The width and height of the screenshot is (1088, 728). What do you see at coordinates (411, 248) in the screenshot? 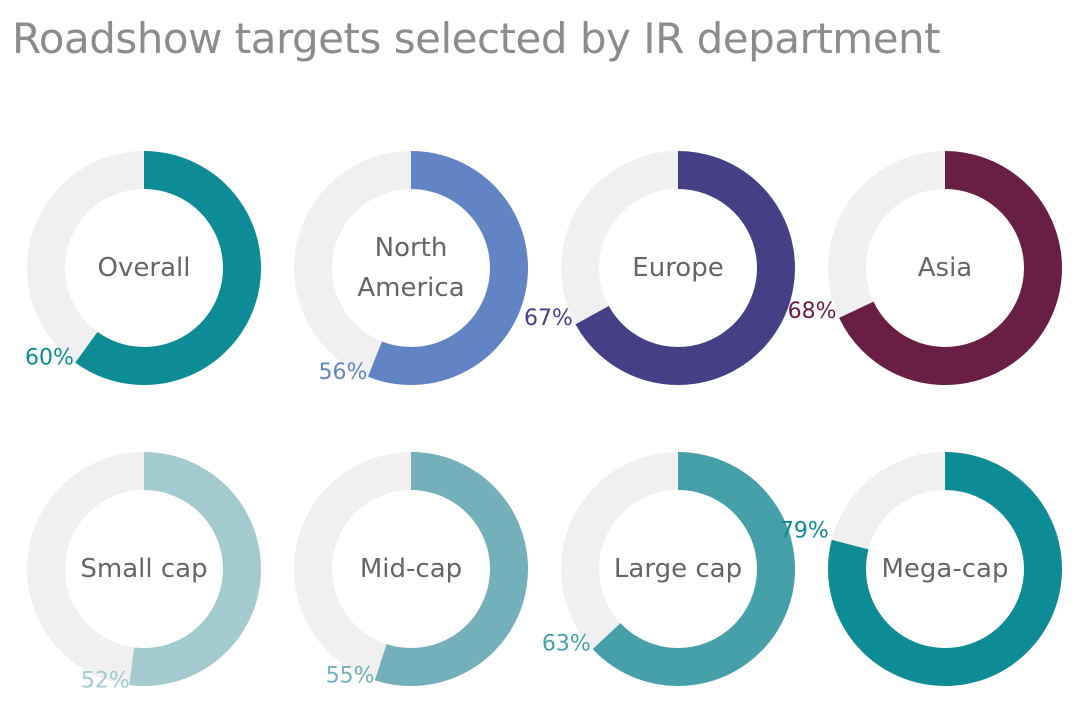
I see `donut-center-label: North` at bounding box center [411, 248].